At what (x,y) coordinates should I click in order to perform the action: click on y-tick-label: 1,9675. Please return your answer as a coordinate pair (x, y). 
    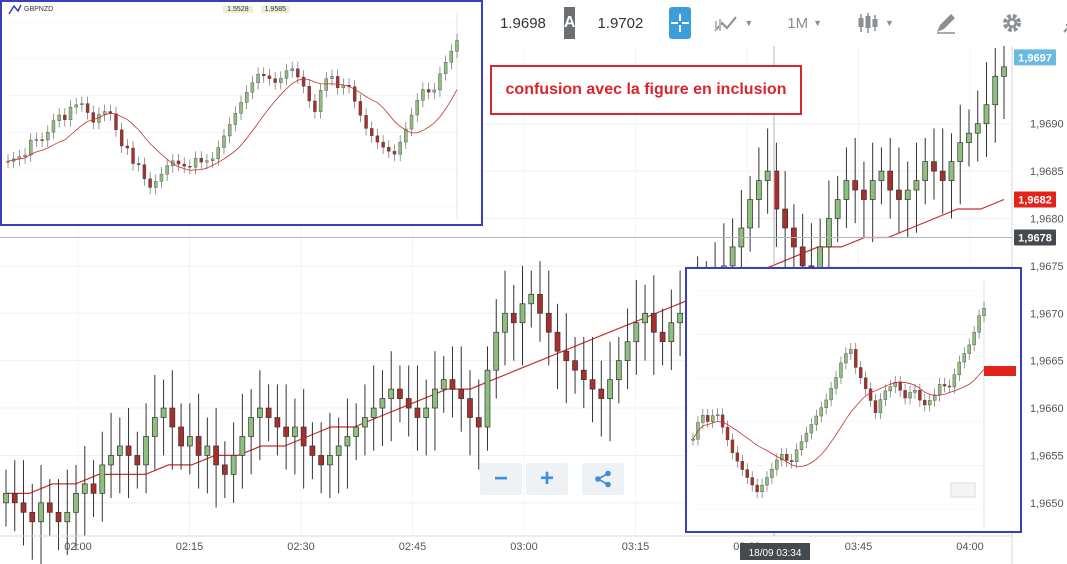
    Looking at the image, I should click on (1047, 267).